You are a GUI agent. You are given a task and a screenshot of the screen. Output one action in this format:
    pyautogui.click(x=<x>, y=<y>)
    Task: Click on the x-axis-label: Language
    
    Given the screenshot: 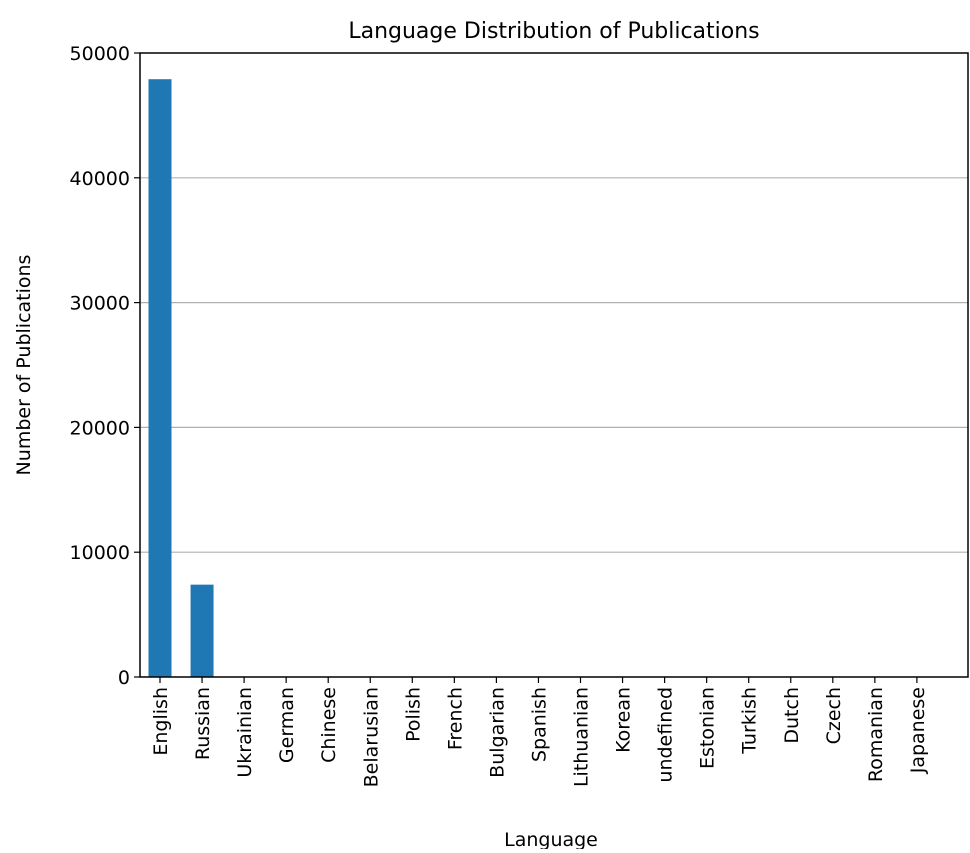 What is the action you would take?
    pyautogui.click(x=551, y=839)
    